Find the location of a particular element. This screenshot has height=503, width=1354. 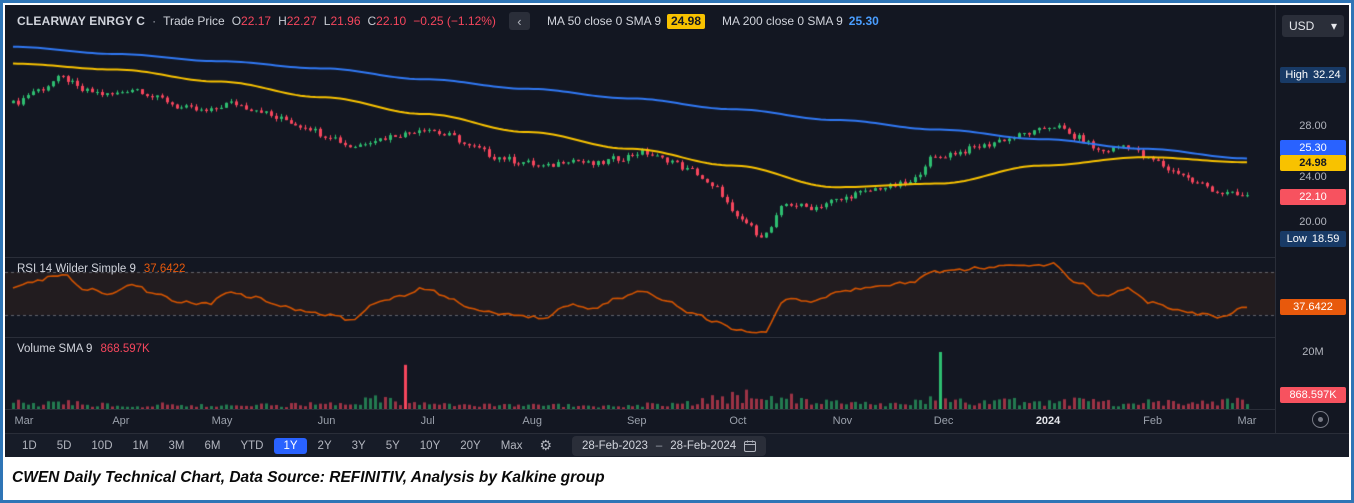

date-end: 28-Feb-2024 is located at coordinates (703, 445).